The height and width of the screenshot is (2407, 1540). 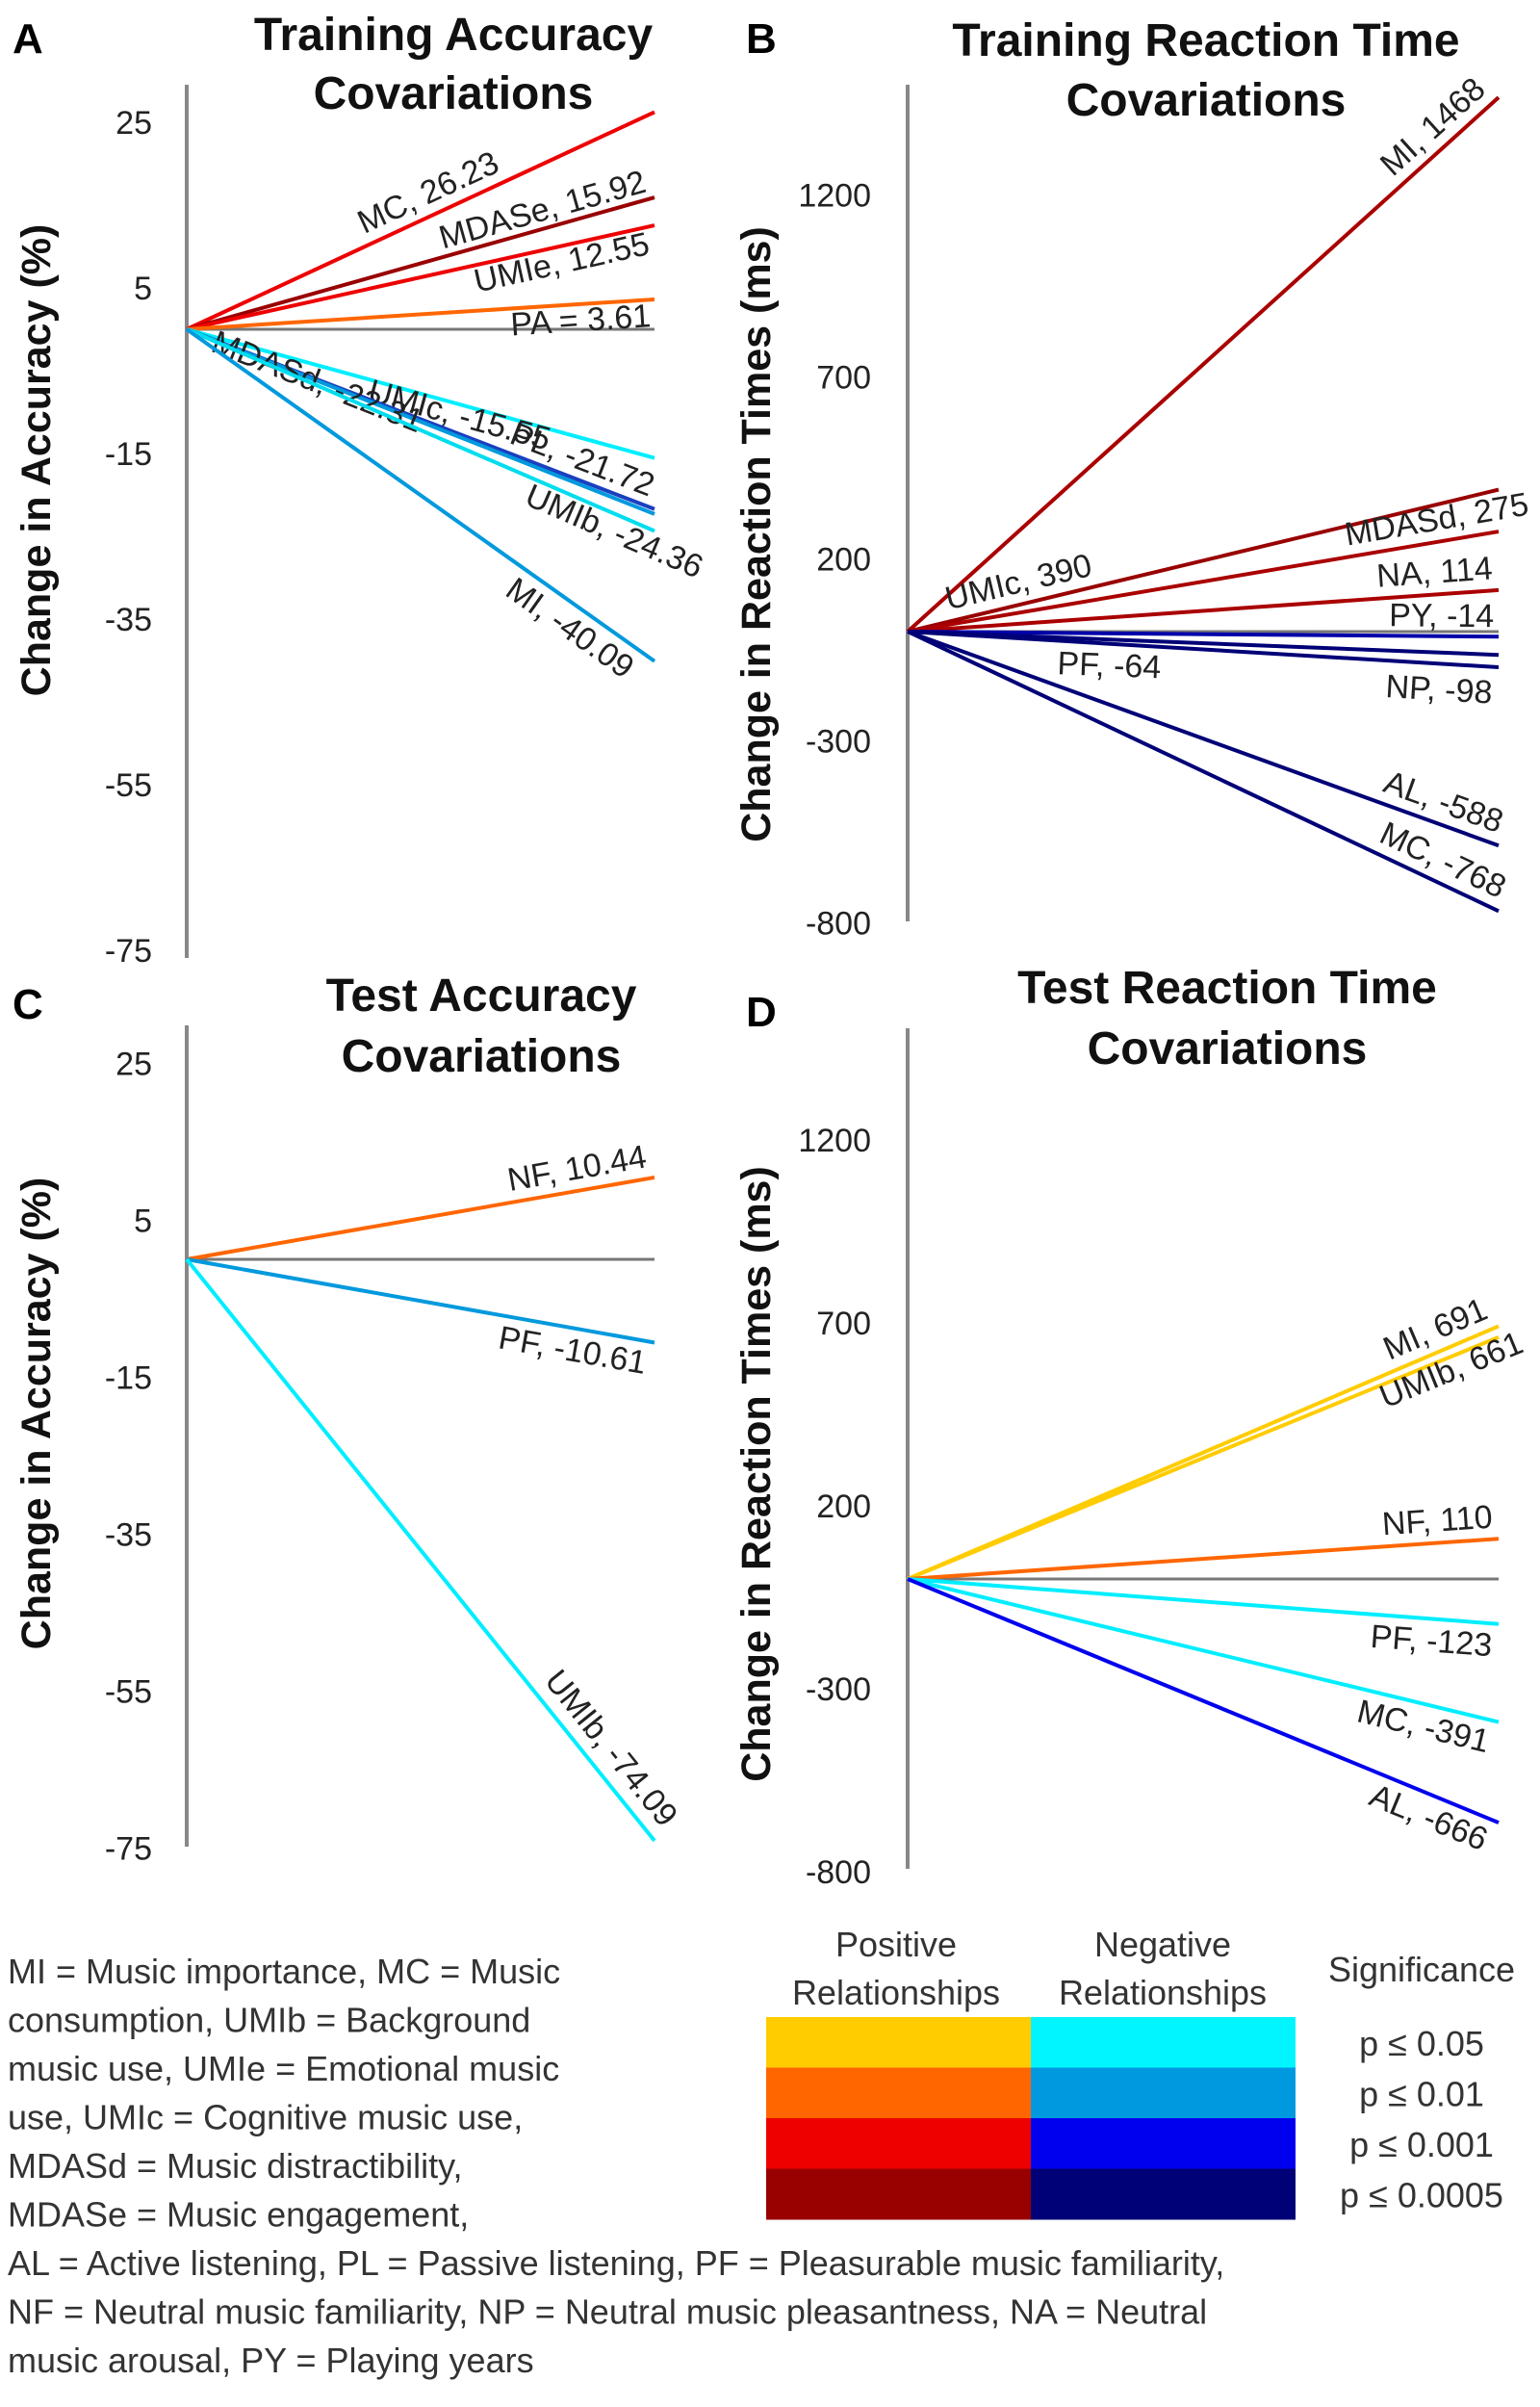 What do you see at coordinates (28, 1004) in the screenshot?
I see `panel-letter: C` at bounding box center [28, 1004].